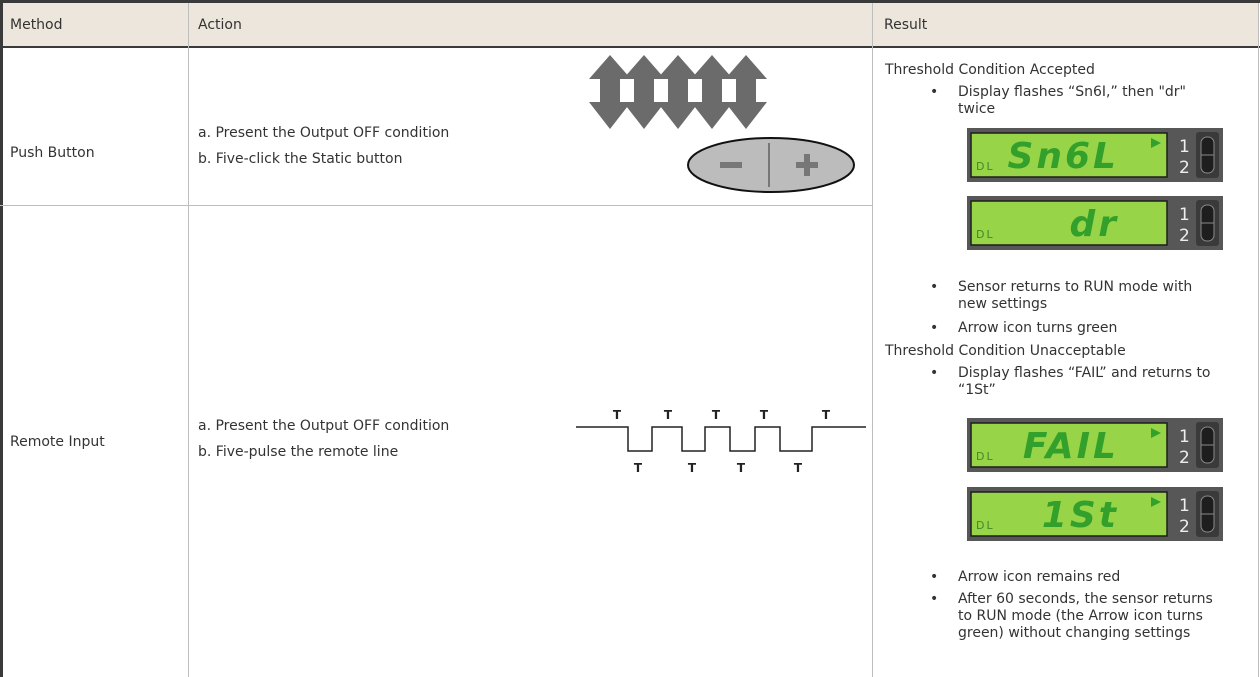 Image resolution: width=1260 pixels, height=677 pixels. I want to click on lcd-readout: dr, so click(1094, 224).